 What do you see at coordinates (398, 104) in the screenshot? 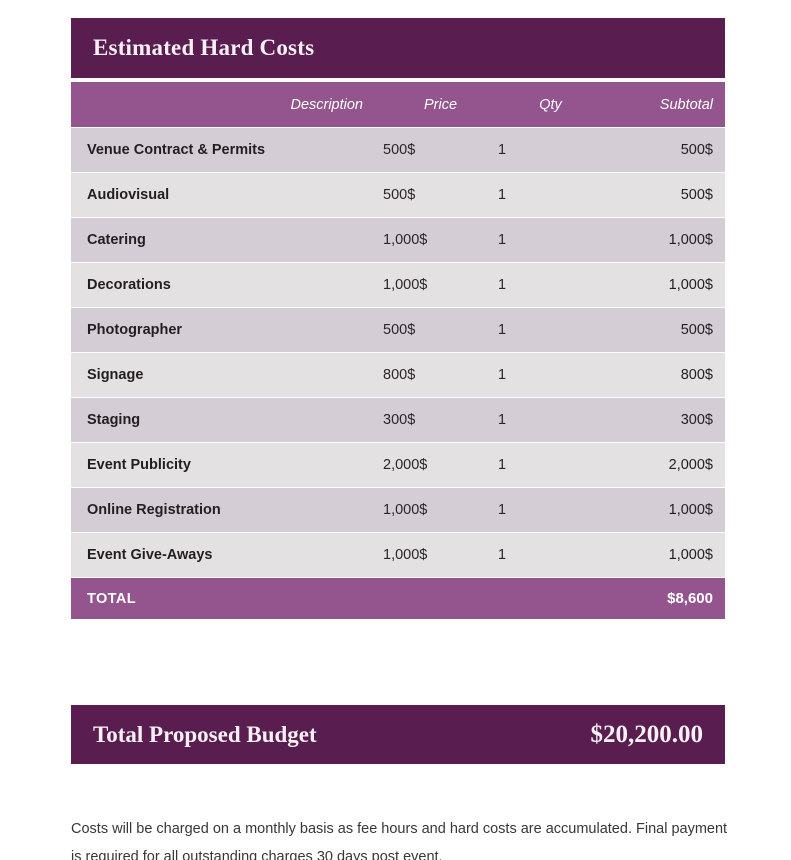
I see `table-column-headers: Description Price Qty Subtotal` at bounding box center [398, 104].